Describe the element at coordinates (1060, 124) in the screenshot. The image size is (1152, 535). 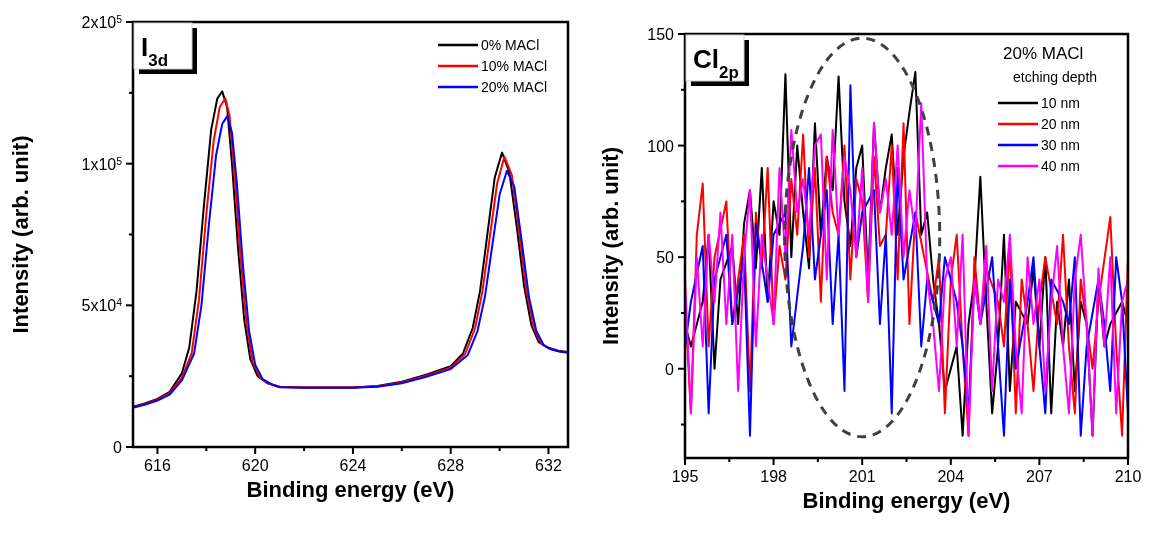
I see `legend-label: 20 nm` at that location.